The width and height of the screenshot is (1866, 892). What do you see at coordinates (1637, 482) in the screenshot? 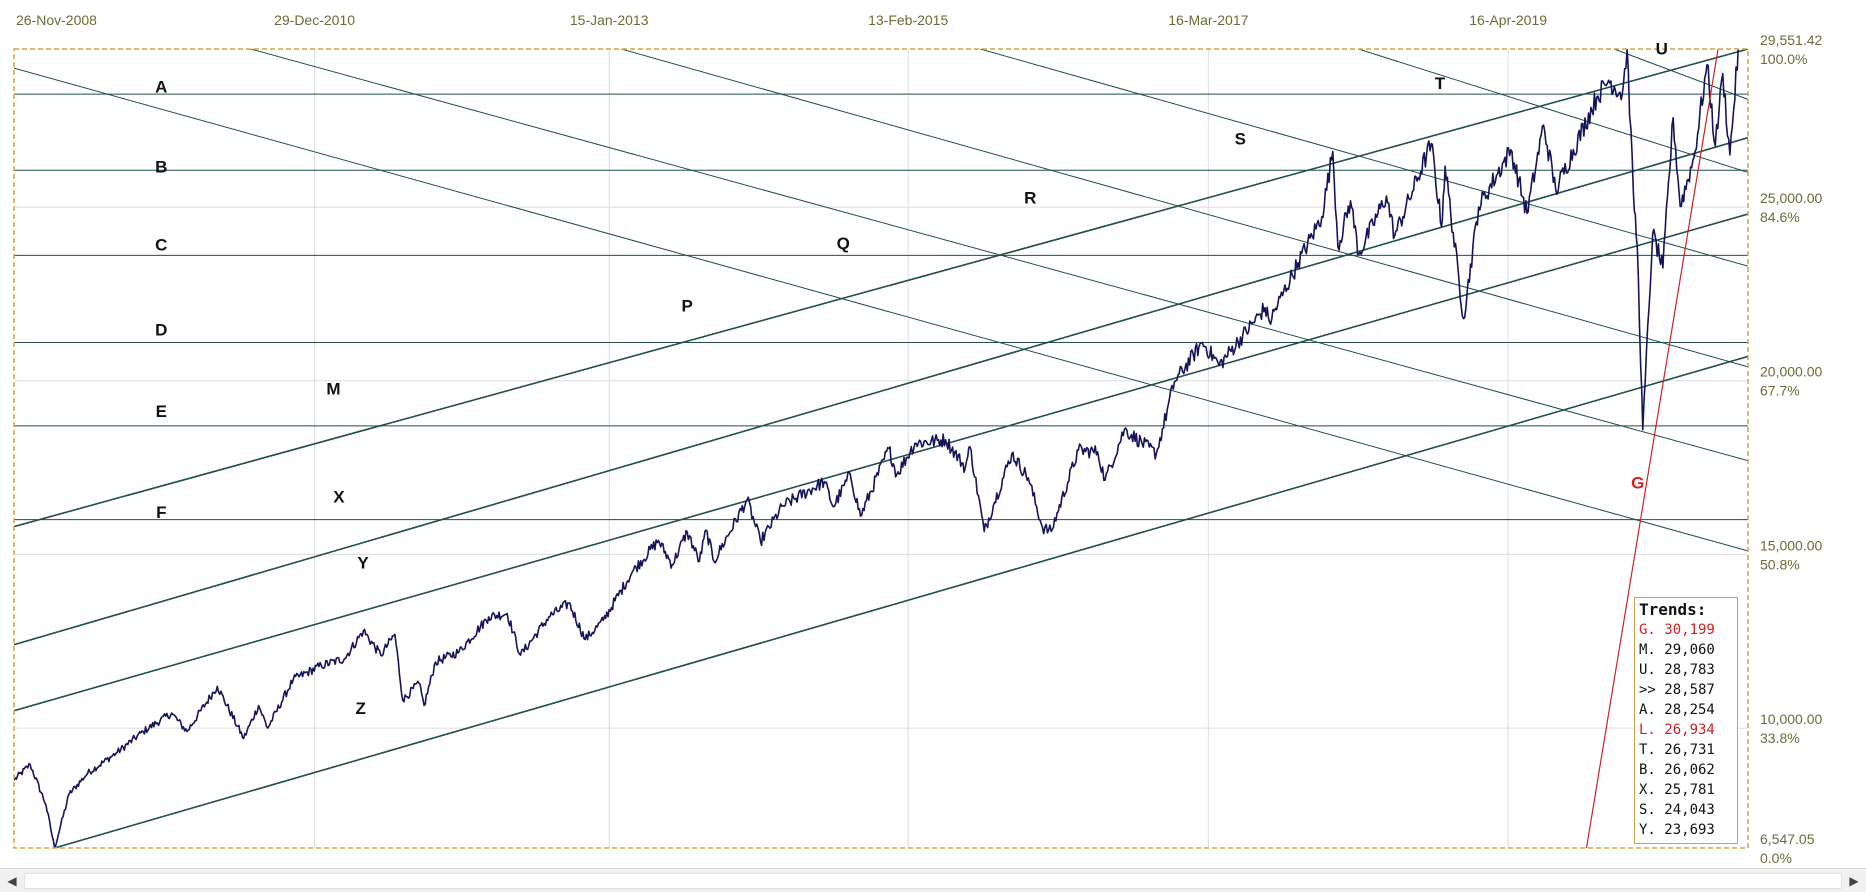
I see `line-label-g: G` at bounding box center [1637, 482].